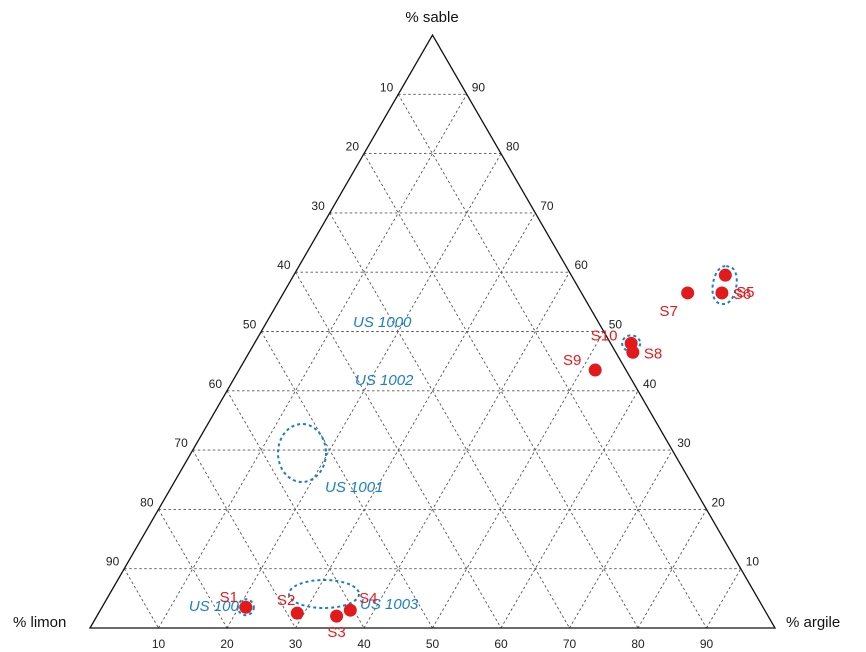 The image size is (866, 652). What do you see at coordinates (431, 17) in the screenshot?
I see `vertex-label-sable: % sable` at bounding box center [431, 17].